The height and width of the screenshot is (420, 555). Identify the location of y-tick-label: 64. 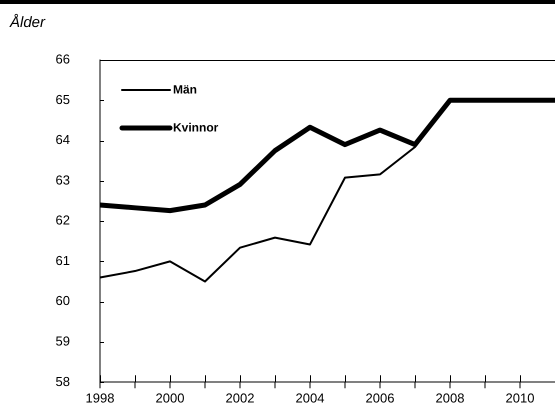
(63, 140).